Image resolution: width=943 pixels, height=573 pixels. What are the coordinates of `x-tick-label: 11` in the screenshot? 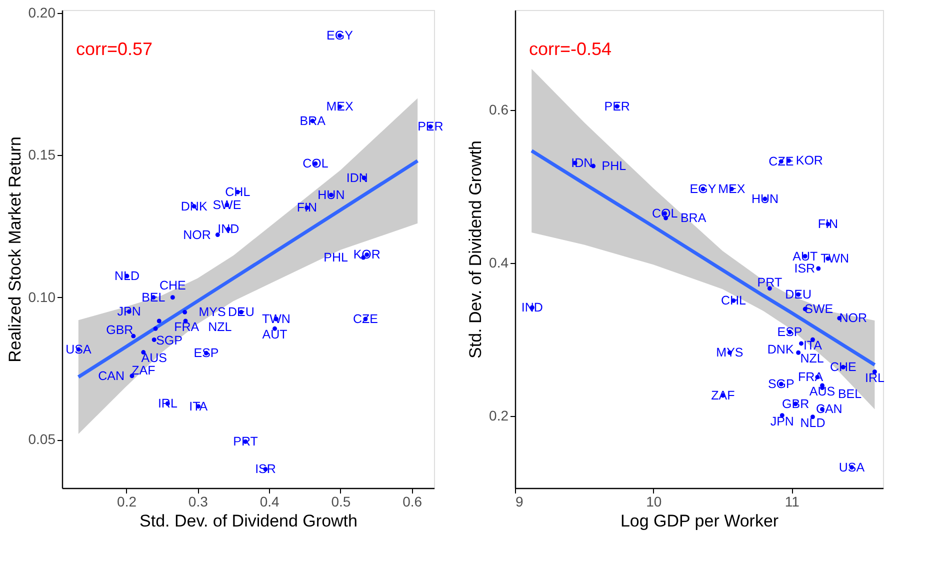 It's located at (792, 502).